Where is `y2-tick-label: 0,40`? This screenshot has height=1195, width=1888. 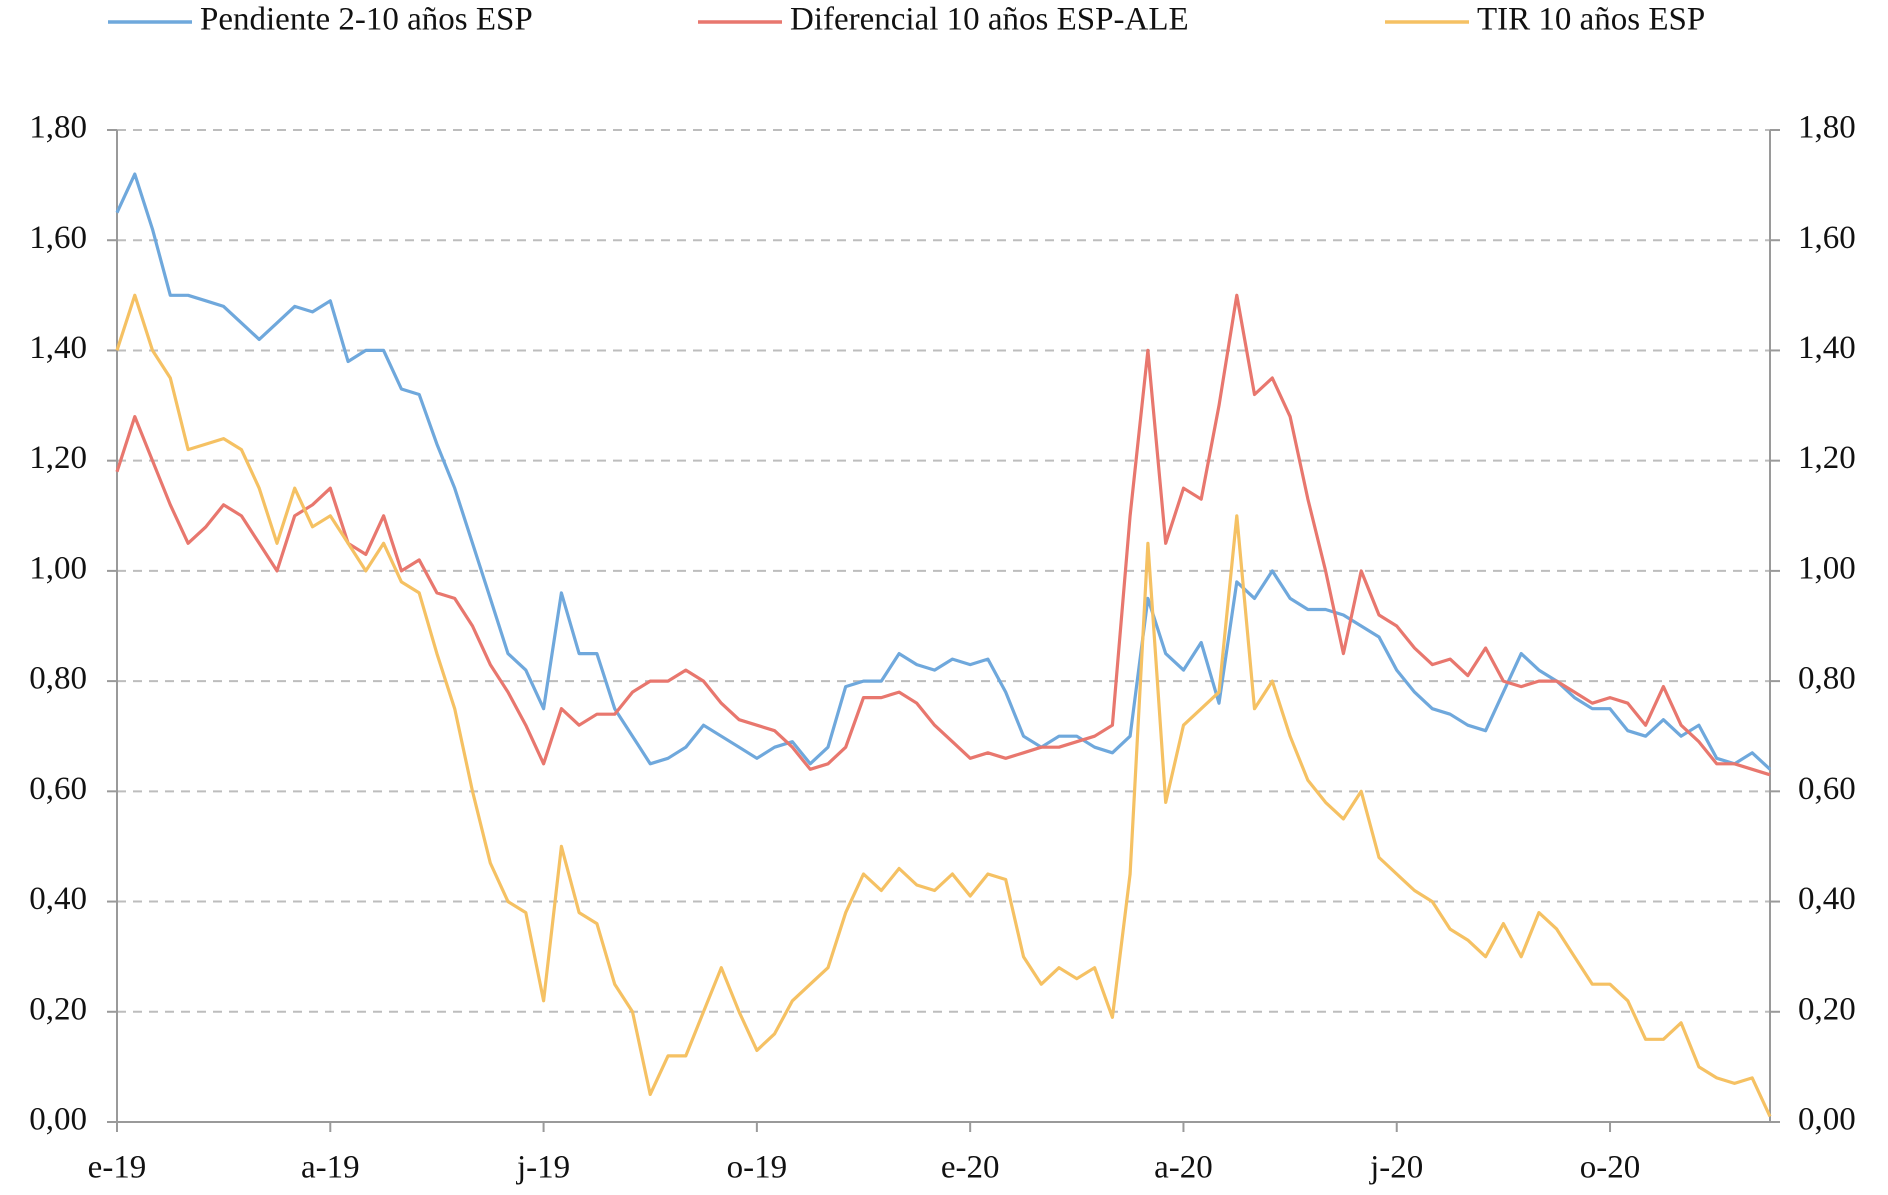 y2-tick-label: 0,40 is located at coordinates (1827, 899).